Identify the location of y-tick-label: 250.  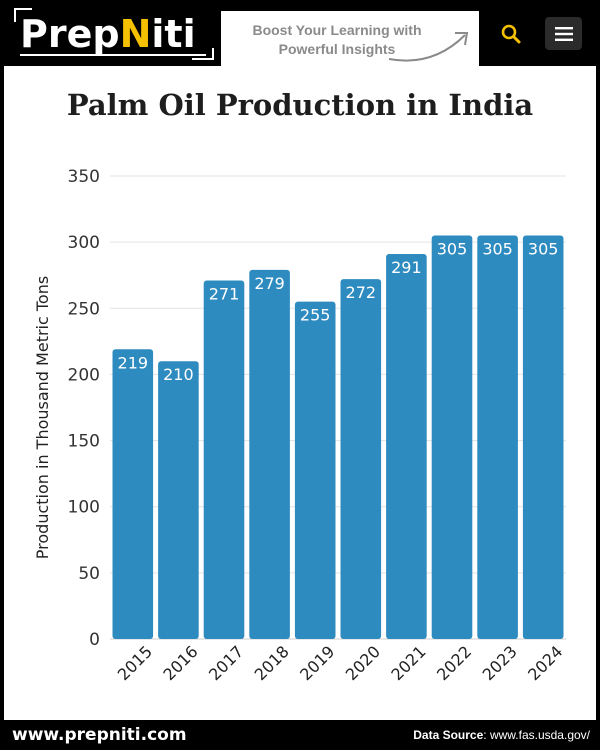
(84, 309).